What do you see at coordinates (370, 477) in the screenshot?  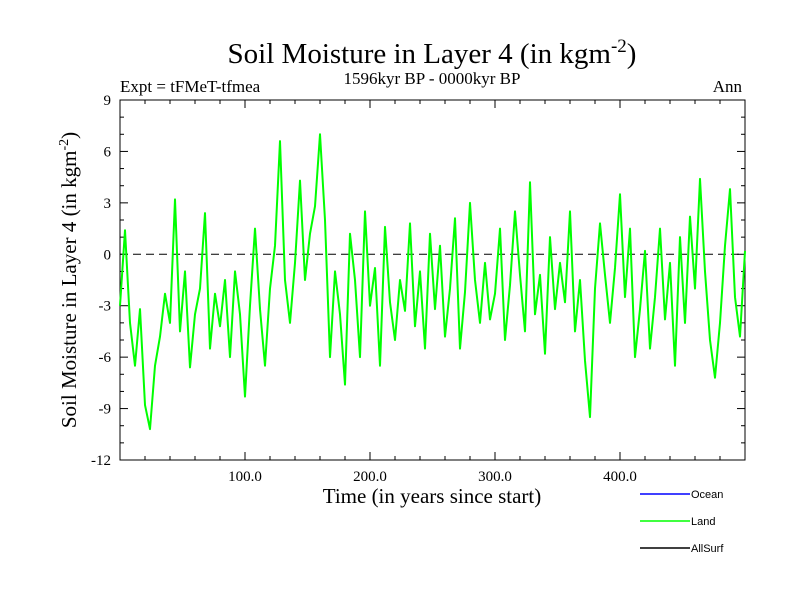 I see `x-tick-label: 200.0` at bounding box center [370, 477].